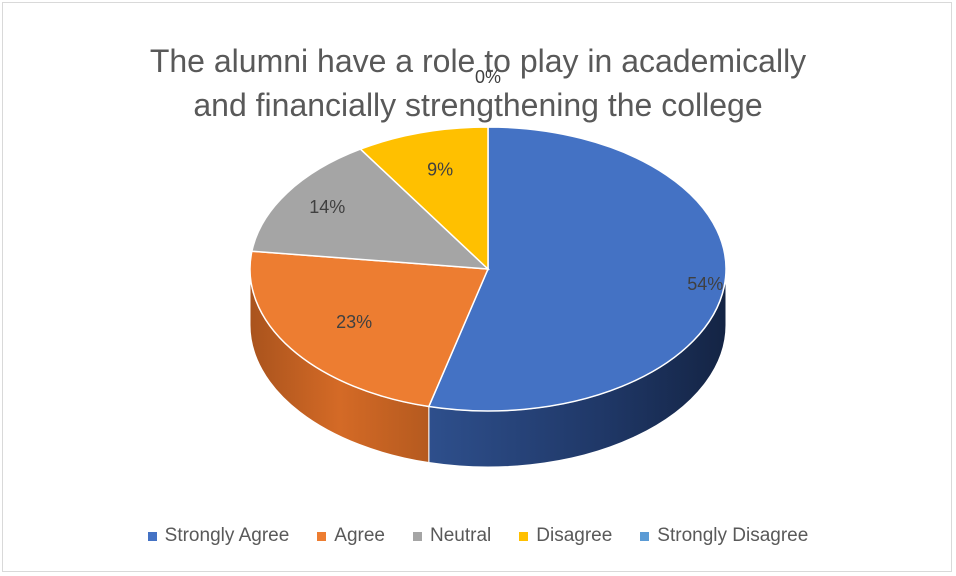 This screenshot has width=956, height=576. I want to click on legend-item-disagree: Disagree, so click(565, 536).